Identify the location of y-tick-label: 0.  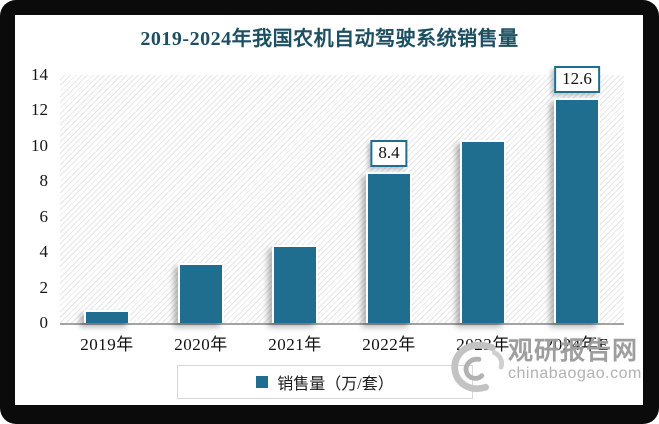
(44, 322).